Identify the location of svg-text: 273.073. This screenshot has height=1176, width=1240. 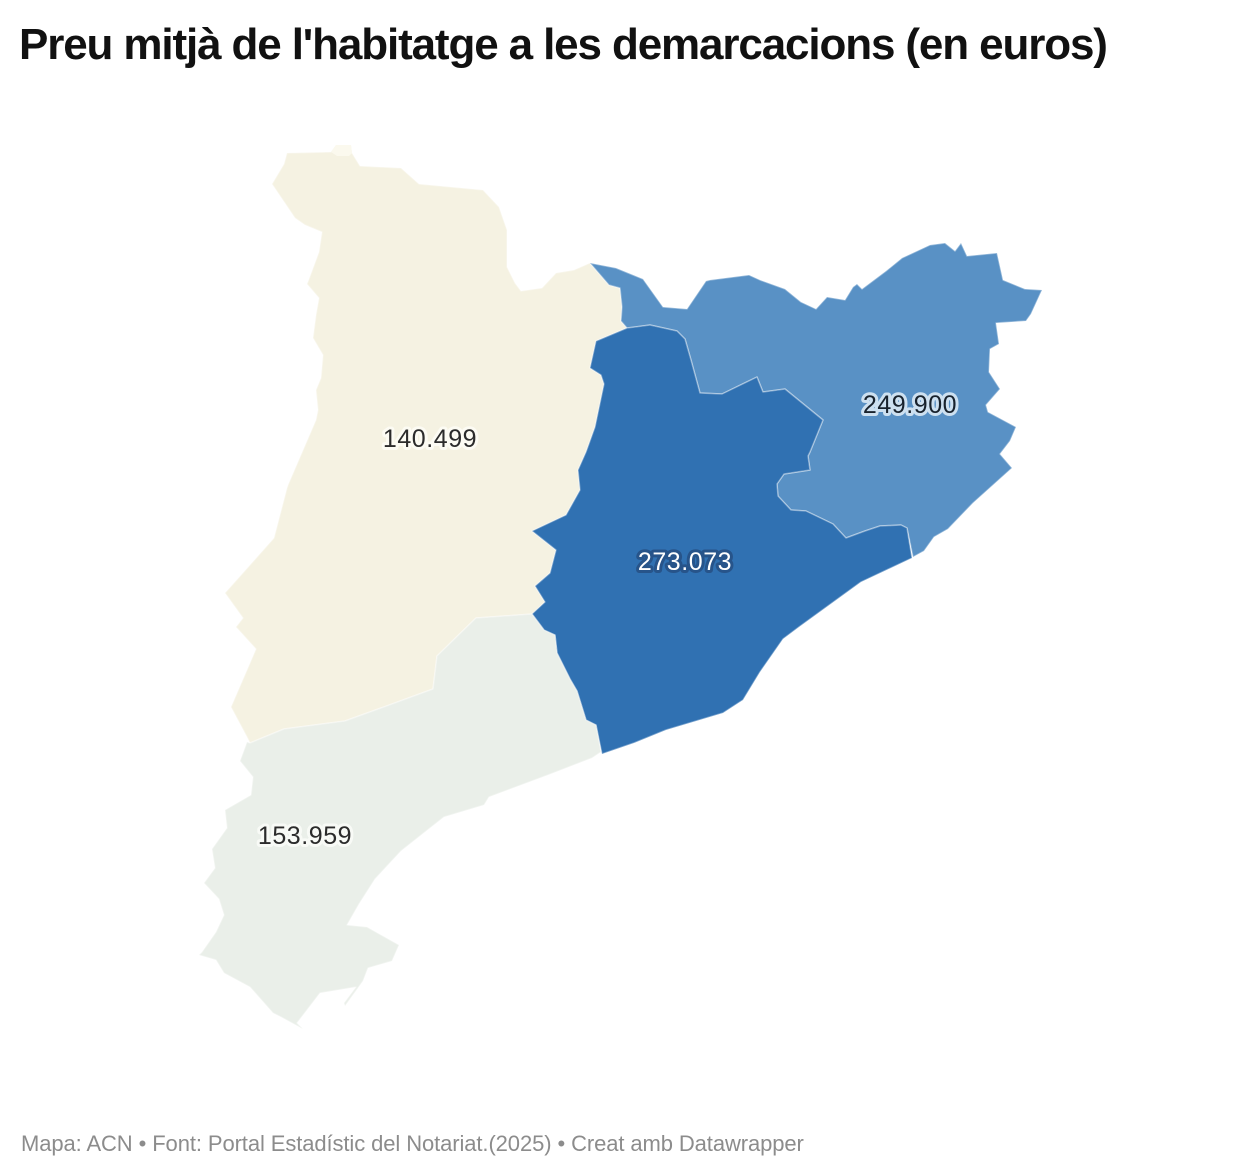
(685, 562).